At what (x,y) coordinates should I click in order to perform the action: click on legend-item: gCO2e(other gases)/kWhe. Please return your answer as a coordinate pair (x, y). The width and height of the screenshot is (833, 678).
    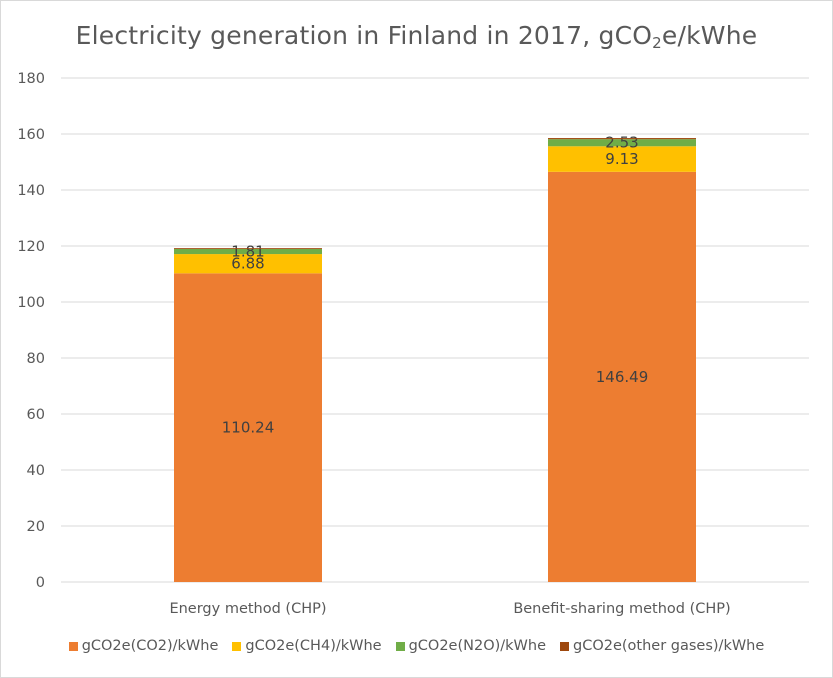
    Looking at the image, I should click on (662, 646).